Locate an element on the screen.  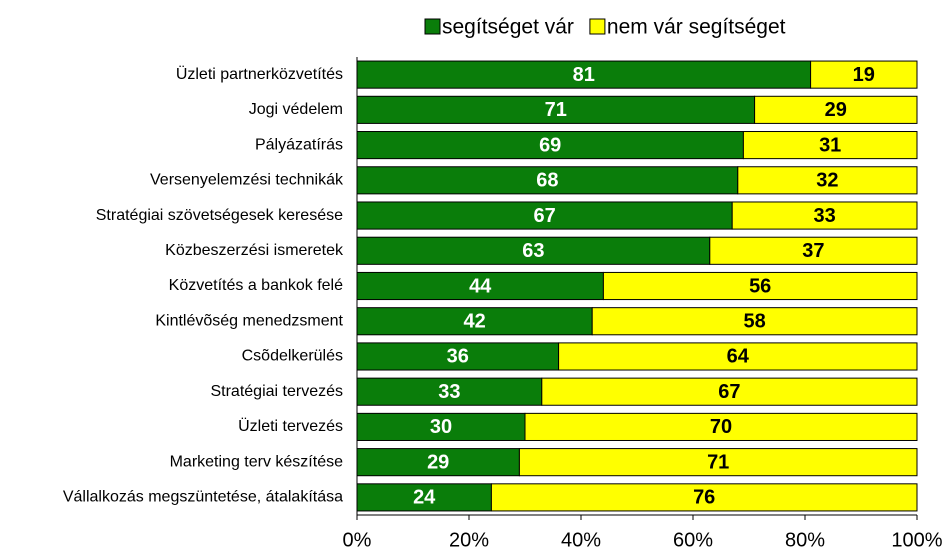
x-tick-label: 40% is located at coordinates (581, 540).